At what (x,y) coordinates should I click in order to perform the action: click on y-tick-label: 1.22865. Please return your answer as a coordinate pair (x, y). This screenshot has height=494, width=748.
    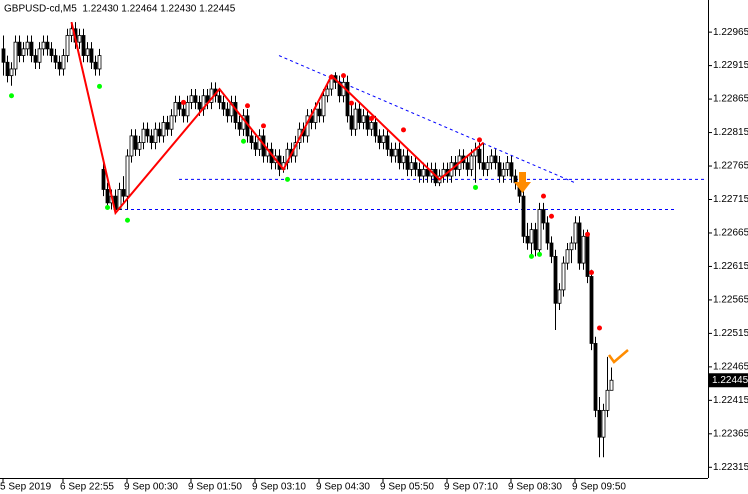
    Looking at the image, I should click on (730, 99).